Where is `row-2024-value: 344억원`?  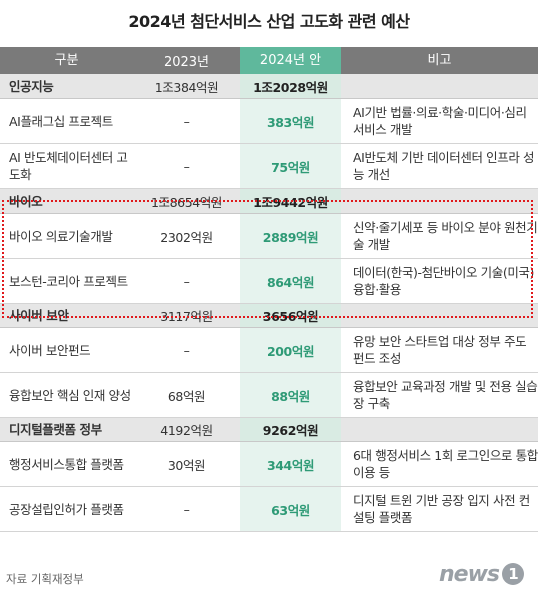
row-2024-value: 344억원 is located at coordinates (290, 464).